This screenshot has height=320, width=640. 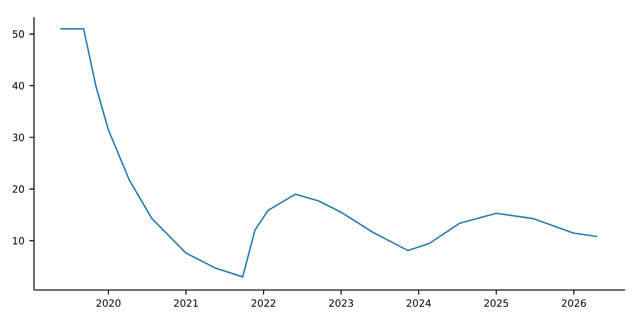 I want to click on y-tick-label: 20, so click(x=18, y=189).